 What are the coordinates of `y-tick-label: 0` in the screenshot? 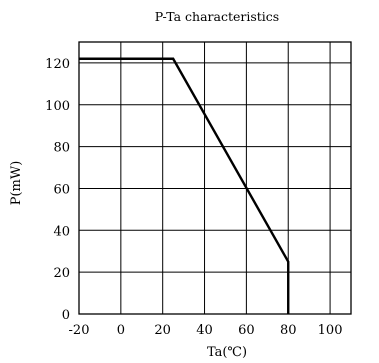 It's located at (66, 315).